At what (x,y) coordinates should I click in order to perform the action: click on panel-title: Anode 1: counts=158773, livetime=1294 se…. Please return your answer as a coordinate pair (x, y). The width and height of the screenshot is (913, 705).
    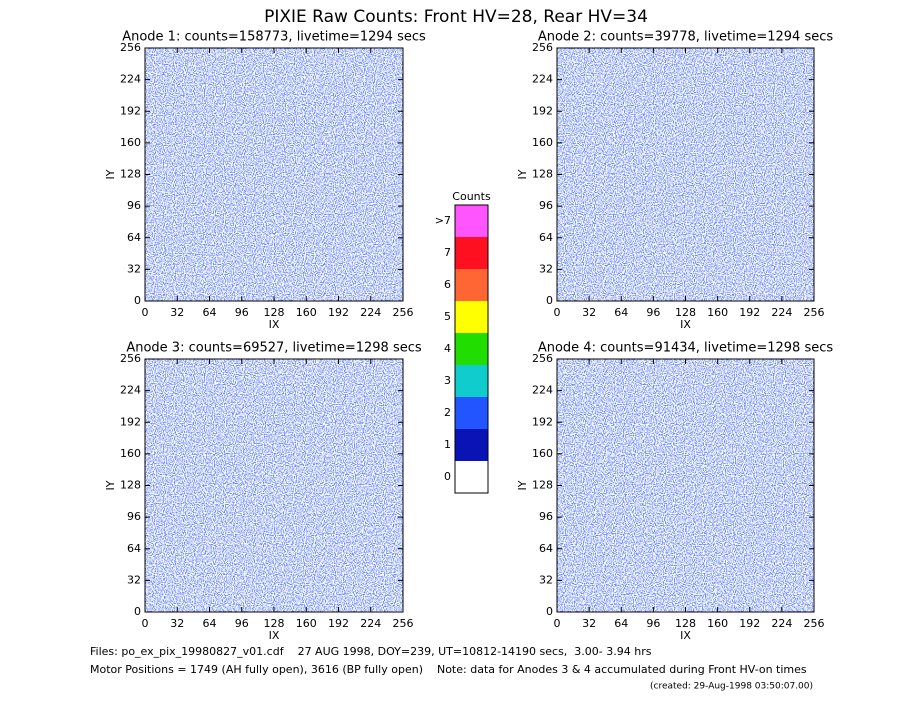
    Looking at the image, I should click on (274, 37).